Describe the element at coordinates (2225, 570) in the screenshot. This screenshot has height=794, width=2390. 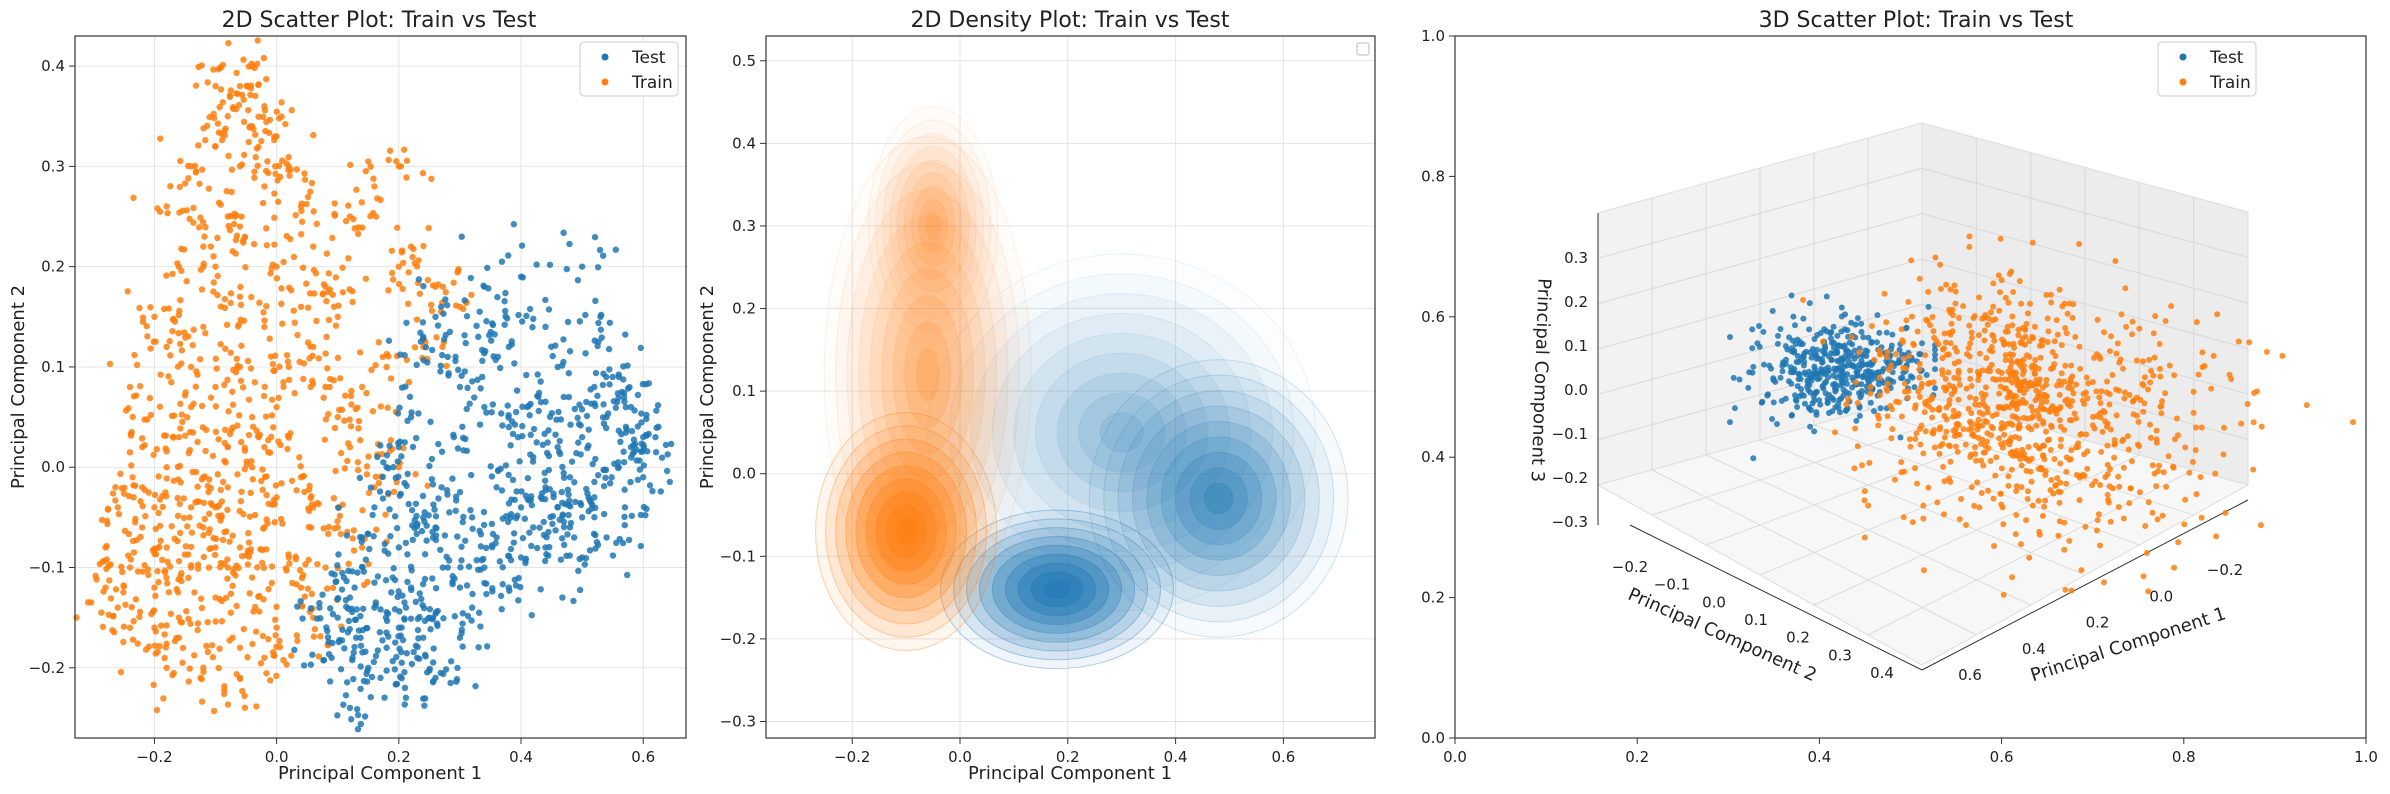
I see `x-tick-label-4: −0.2` at that location.